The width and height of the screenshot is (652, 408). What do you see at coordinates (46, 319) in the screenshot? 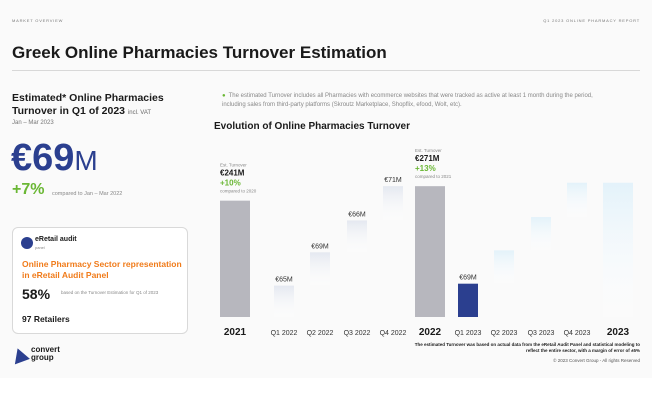
I see `panel-card-retailers: 97 Retailers` at bounding box center [46, 319].